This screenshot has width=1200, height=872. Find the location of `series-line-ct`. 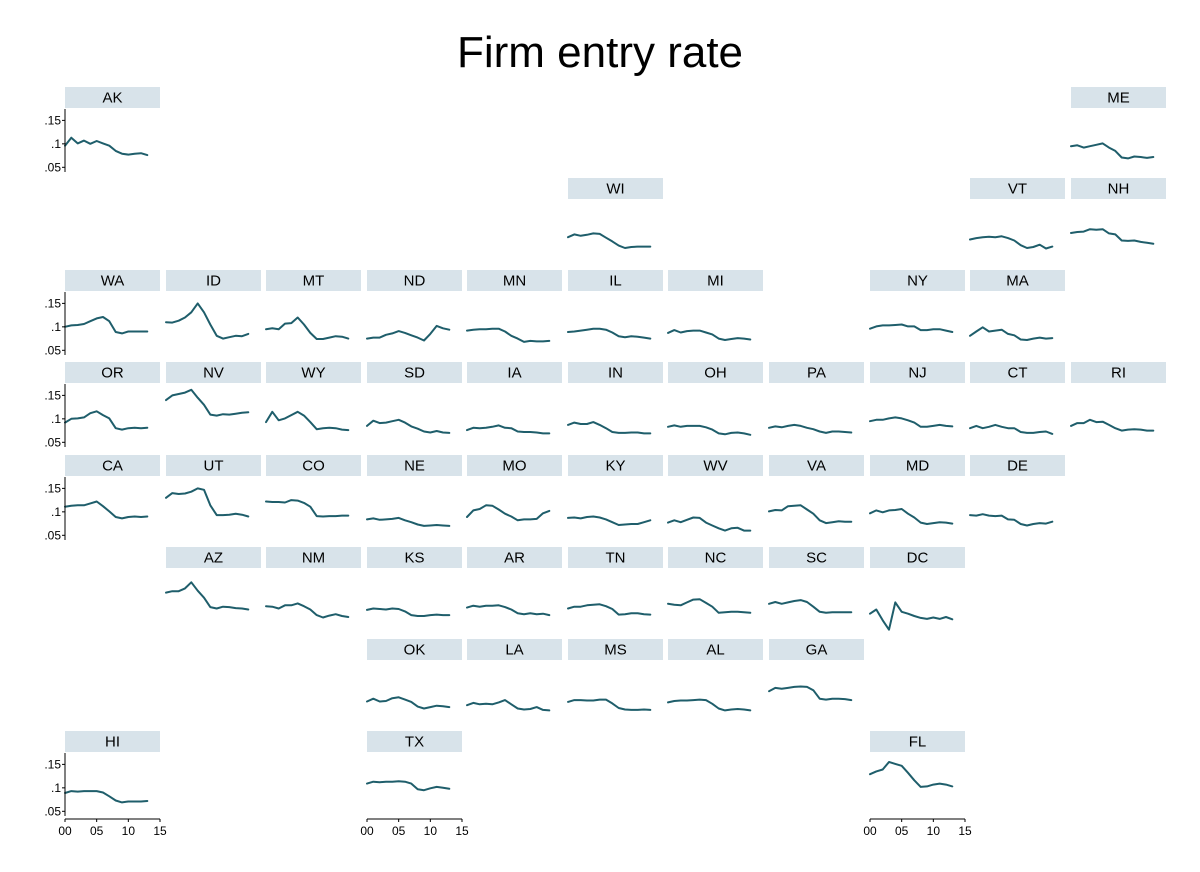

series-line-ct is located at coordinates (1011, 429).